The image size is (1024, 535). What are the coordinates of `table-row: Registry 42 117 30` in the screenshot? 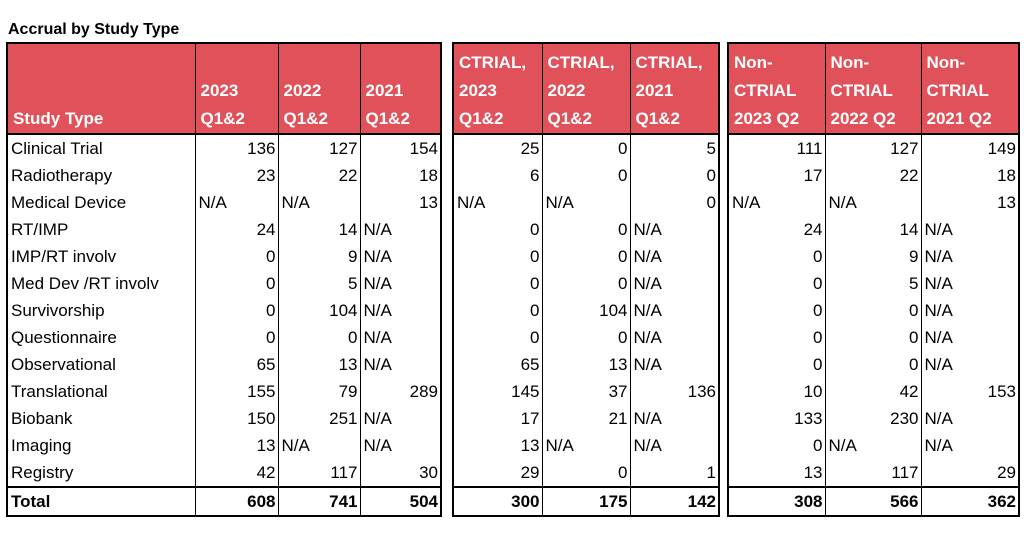 It's located at (224, 473).